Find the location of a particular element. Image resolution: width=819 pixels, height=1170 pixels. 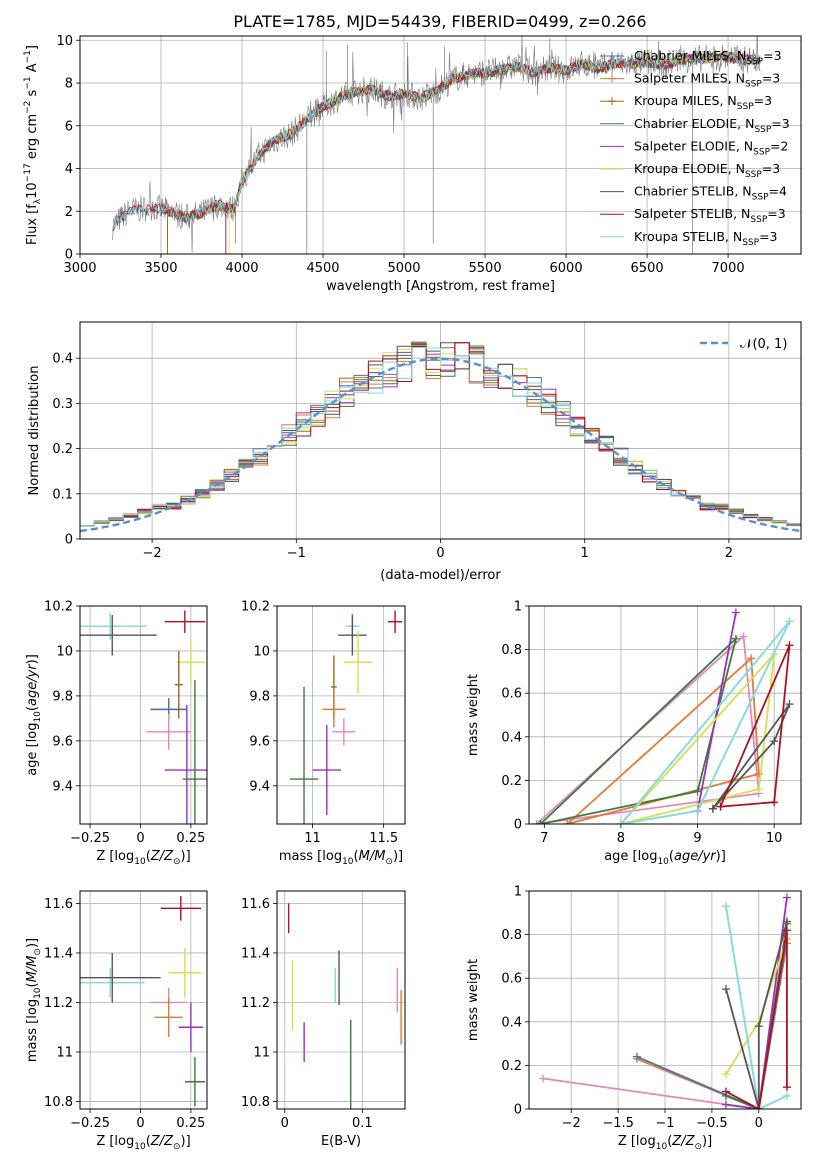

errorbar-salpeter-stelib is located at coordinates (180, 908).